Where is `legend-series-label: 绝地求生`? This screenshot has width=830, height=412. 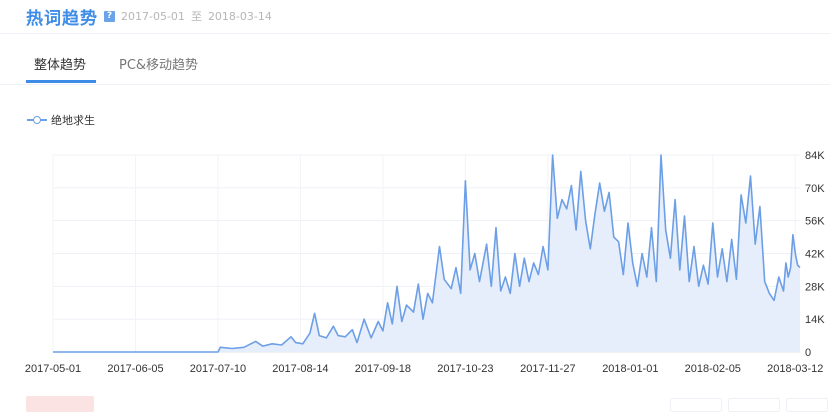
legend-series-label: 绝地求生 is located at coordinates (73, 120).